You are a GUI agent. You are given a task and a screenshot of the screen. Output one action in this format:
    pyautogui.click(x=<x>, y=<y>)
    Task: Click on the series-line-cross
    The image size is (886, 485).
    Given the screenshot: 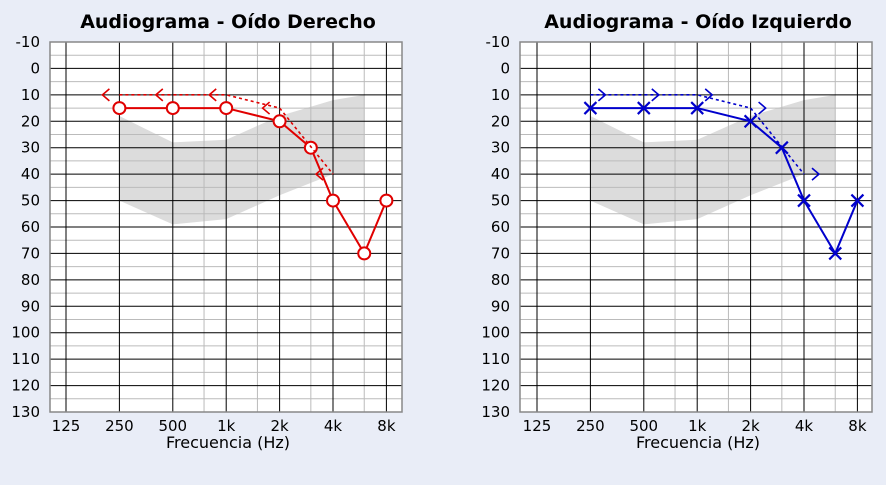 What is the action you would take?
    pyautogui.click(x=724, y=181)
    